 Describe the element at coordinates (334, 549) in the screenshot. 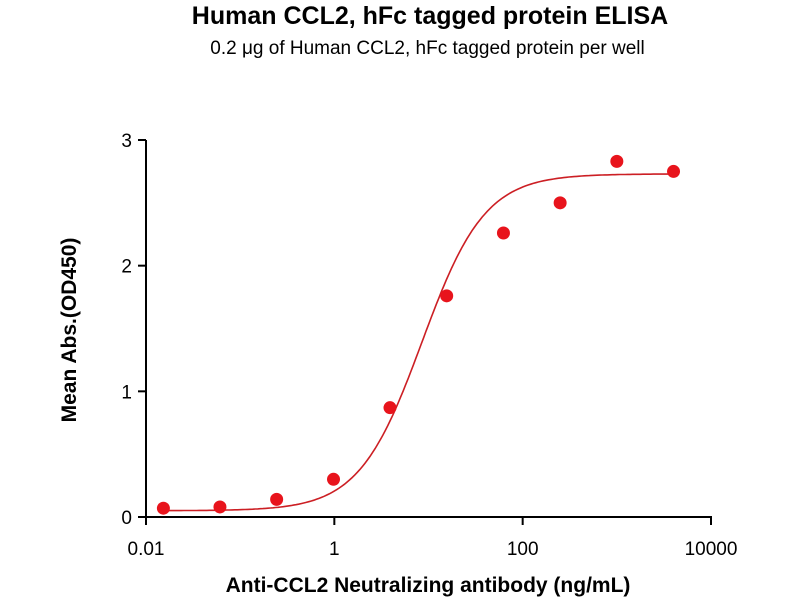

I see `x-tick-label: 1` at that location.